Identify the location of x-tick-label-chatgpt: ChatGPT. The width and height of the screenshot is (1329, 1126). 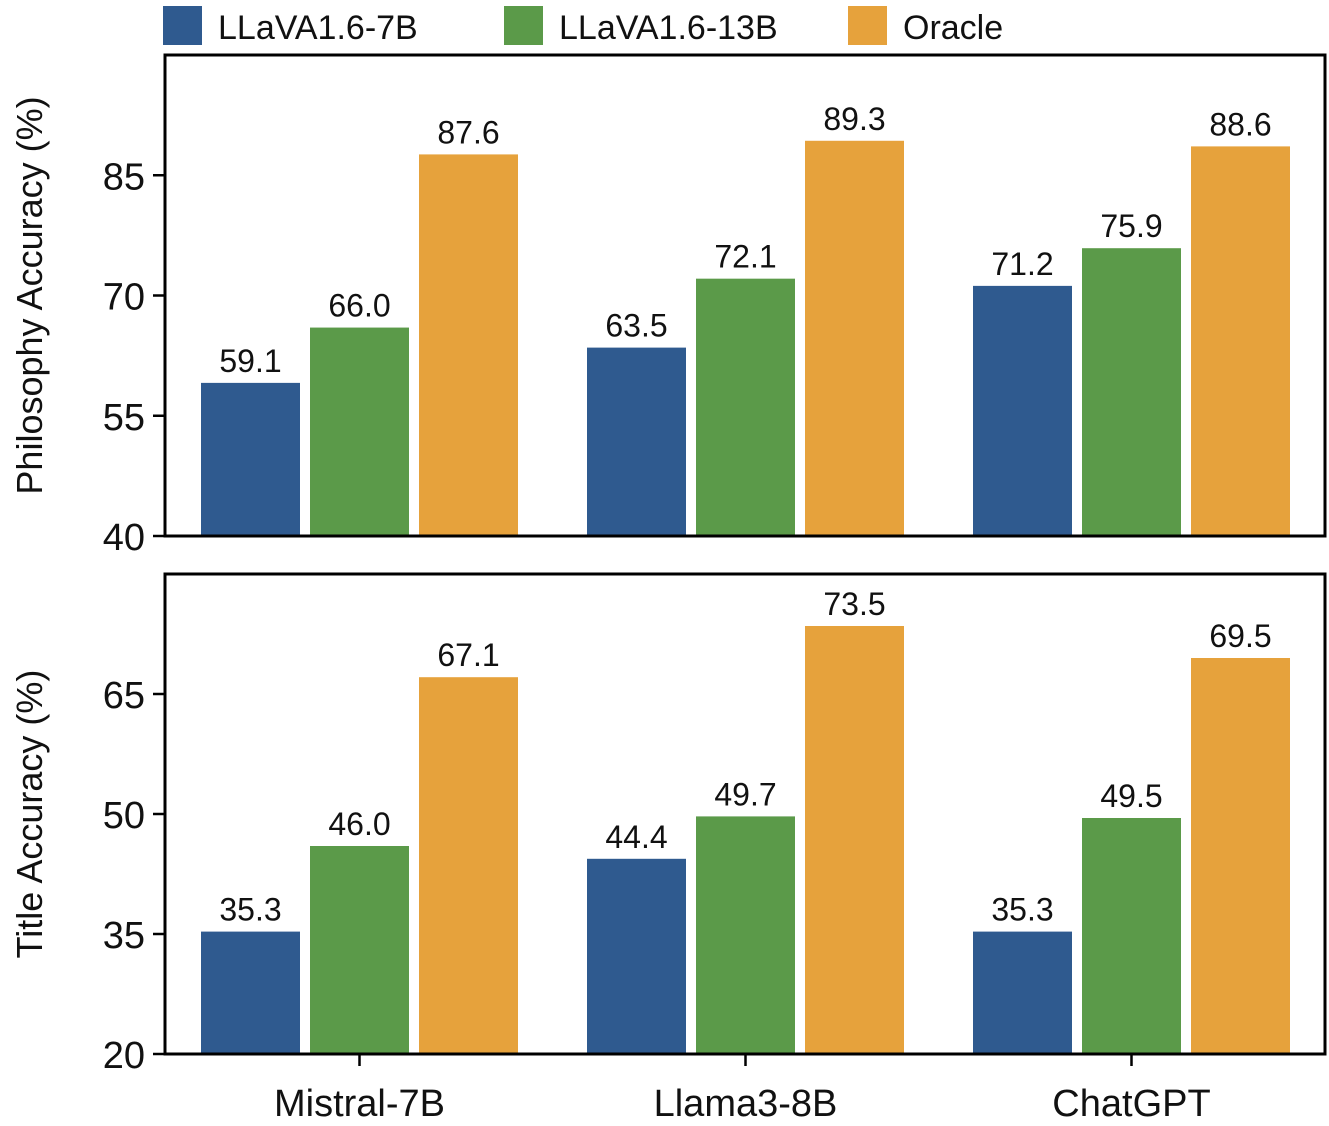
(1131, 1104).